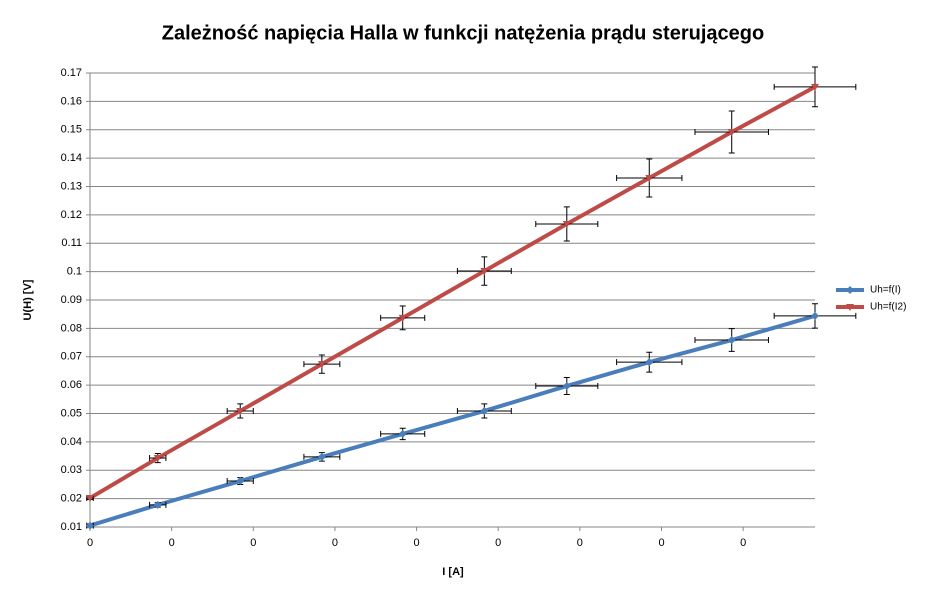 This screenshot has height=599, width=926. I want to click on legend-label: Uh=f(I), so click(885, 290).